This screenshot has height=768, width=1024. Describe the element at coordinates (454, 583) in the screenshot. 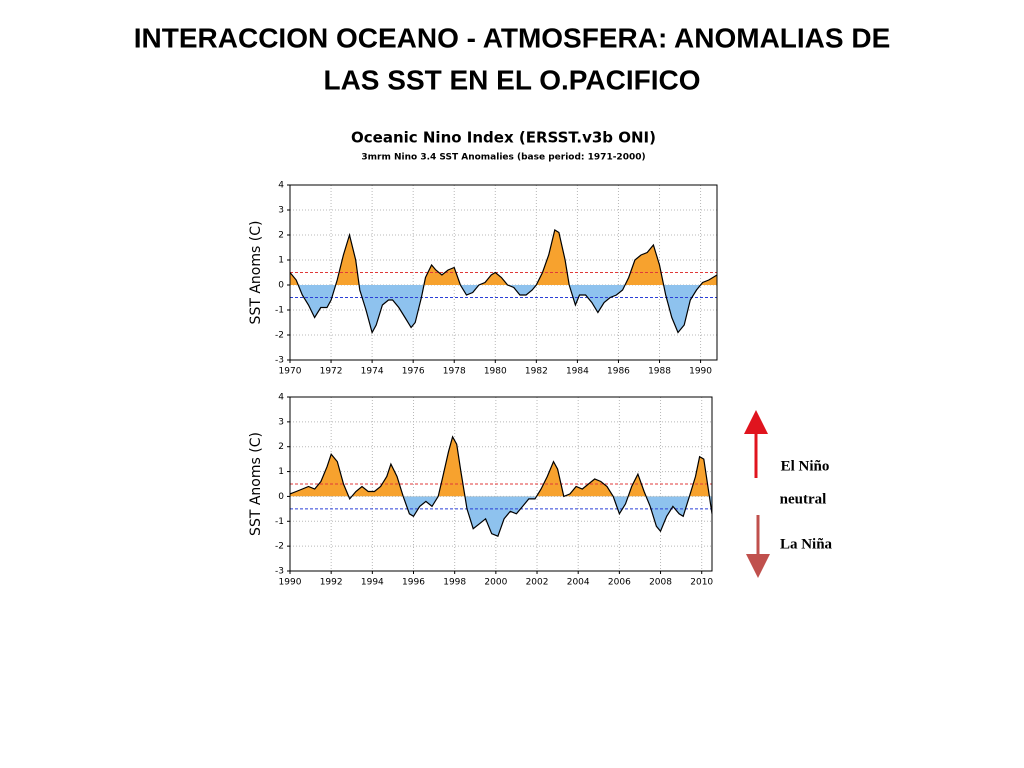

I see `x-tick-label: 1998` at that location.